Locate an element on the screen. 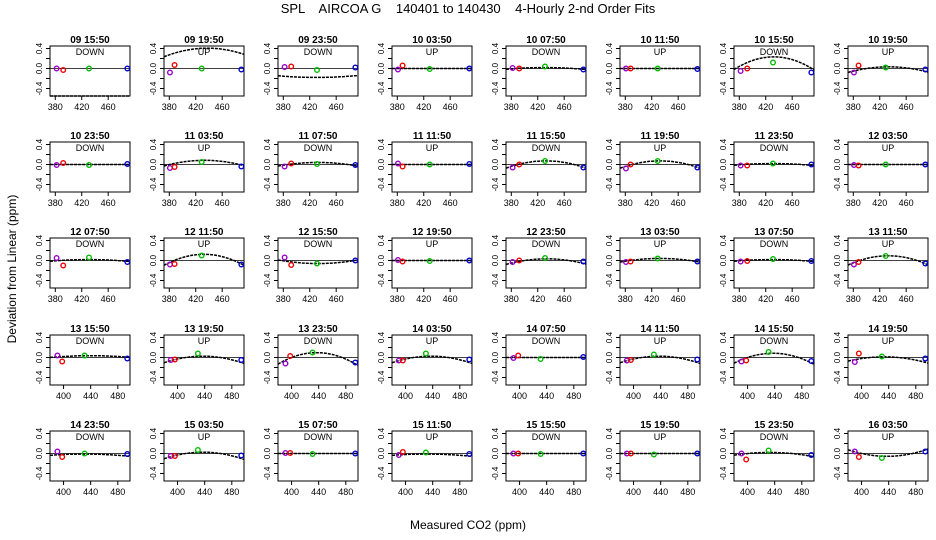 The image size is (936, 540). panel-title: 14 23:50 is located at coordinates (90, 425).